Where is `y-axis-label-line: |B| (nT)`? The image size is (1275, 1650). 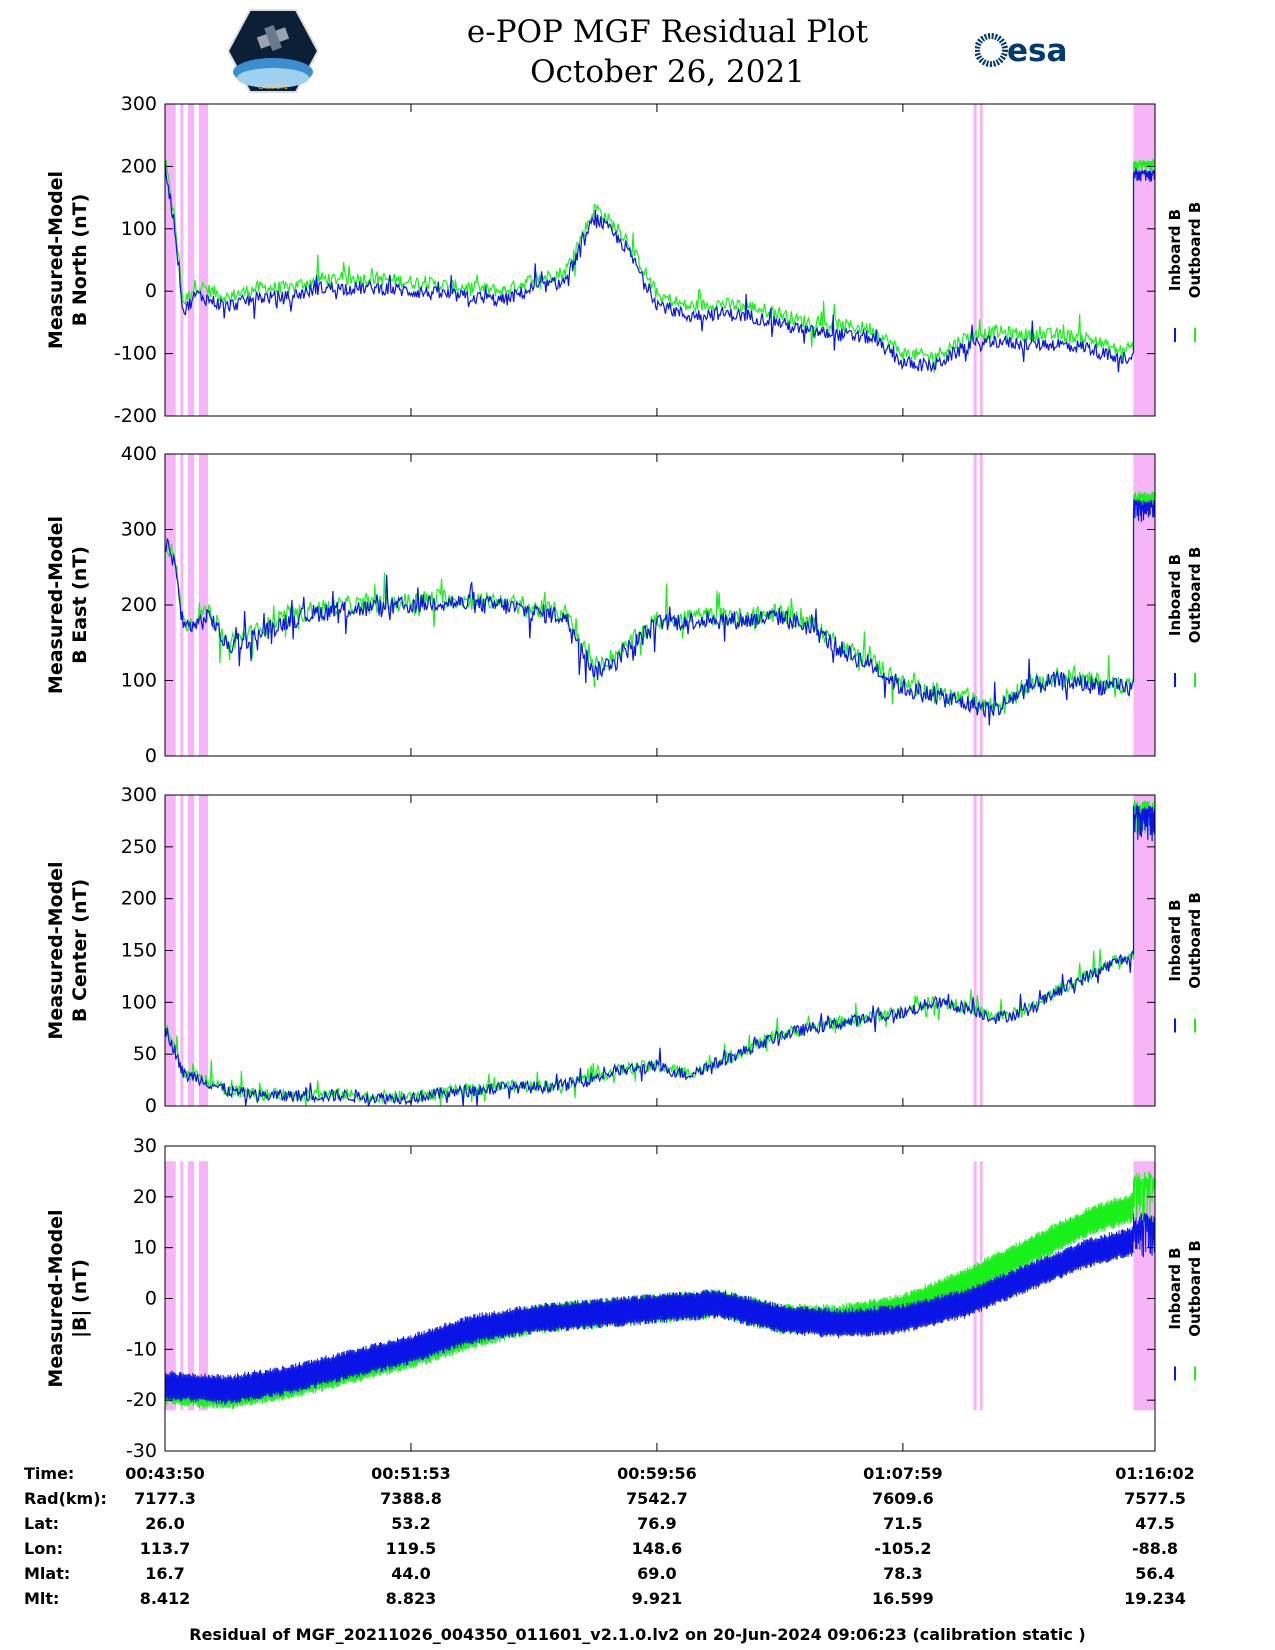
y-axis-label-line: |B| (nT) is located at coordinates (80, 1298).